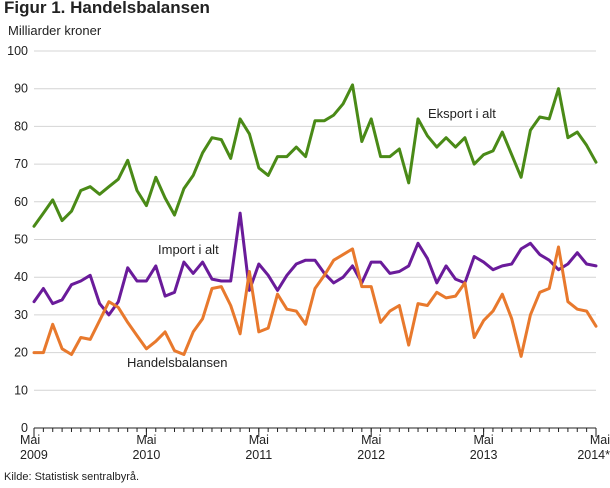 The width and height of the screenshot is (610, 488). What do you see at coordinates (21, 315) in the screenshot?
I see `y-tick-label: 30` at bounding box center [21, 315].